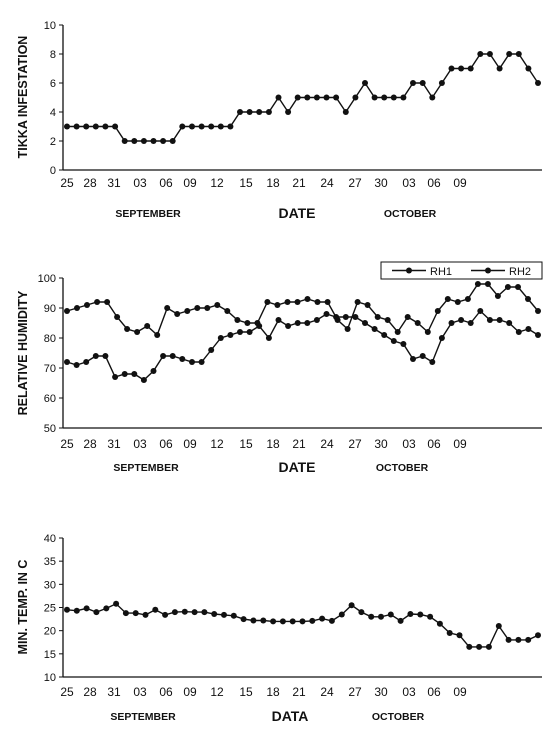 The height and width of the screenshot is (745, 549). I want to click on y-axis-title: MIN. TEMP. IN C, so click(23, 607).